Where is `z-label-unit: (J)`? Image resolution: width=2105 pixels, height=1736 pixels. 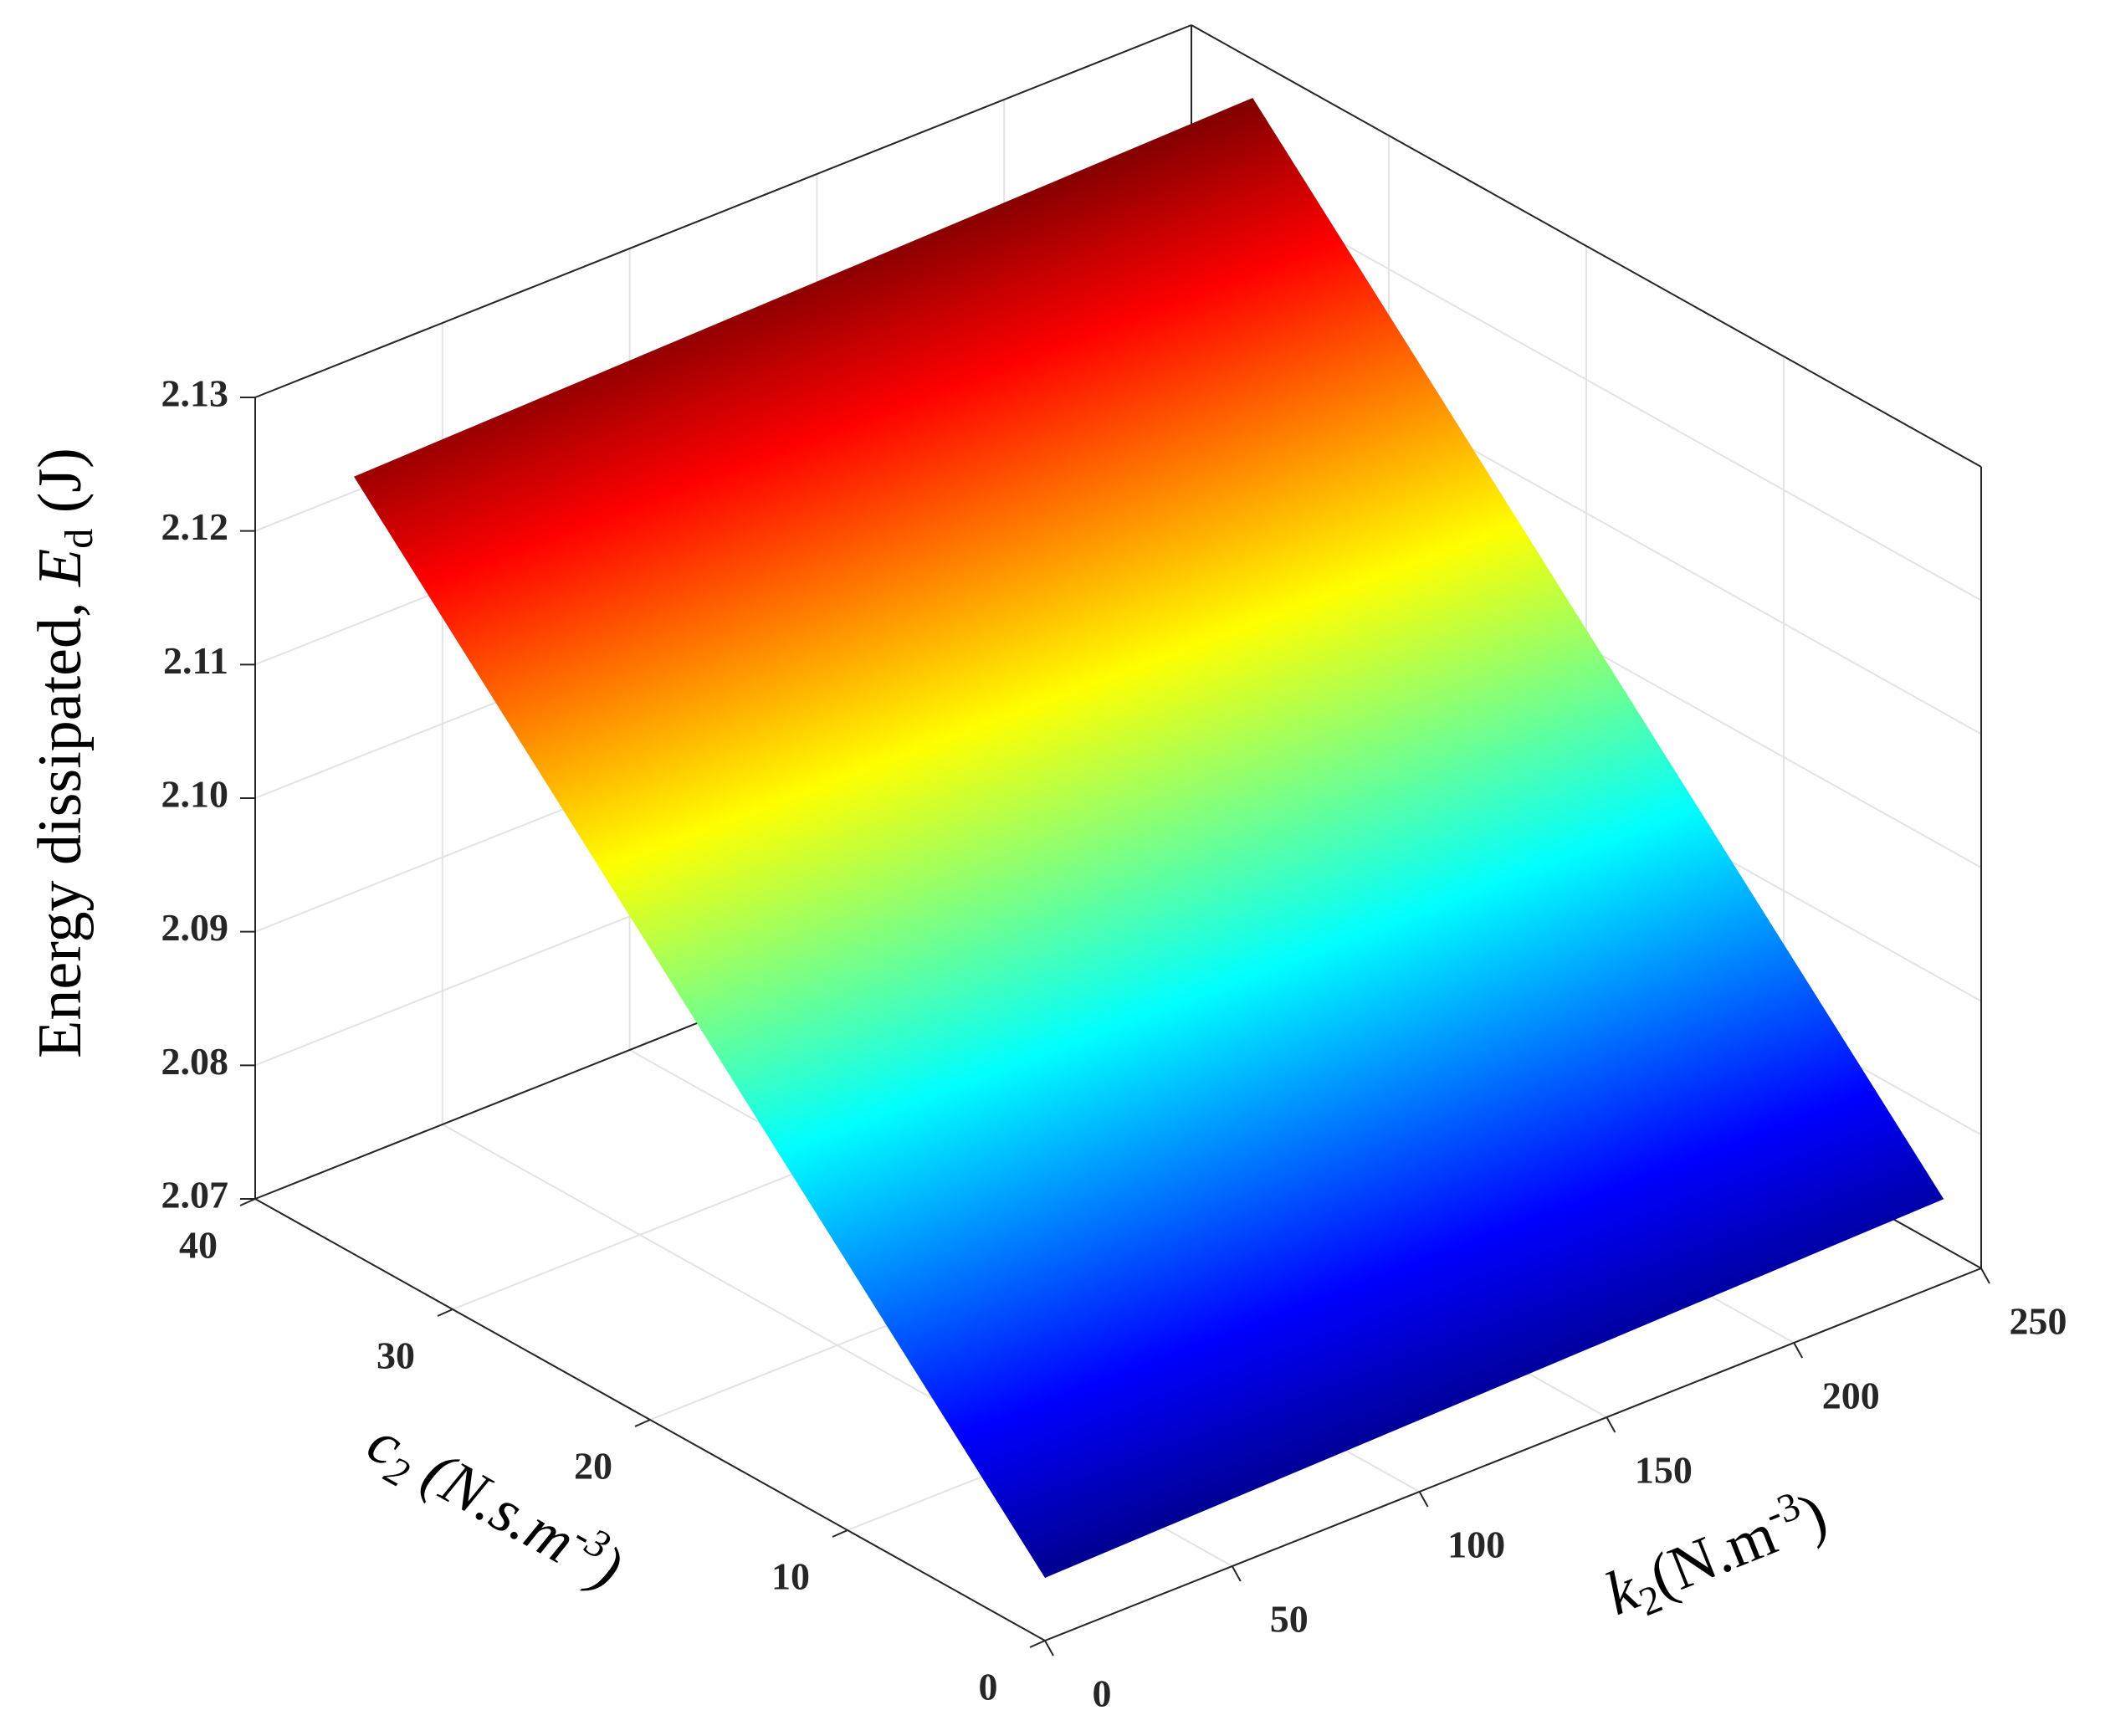 z-label-unit: (J) is located at coordinates (60, 480).